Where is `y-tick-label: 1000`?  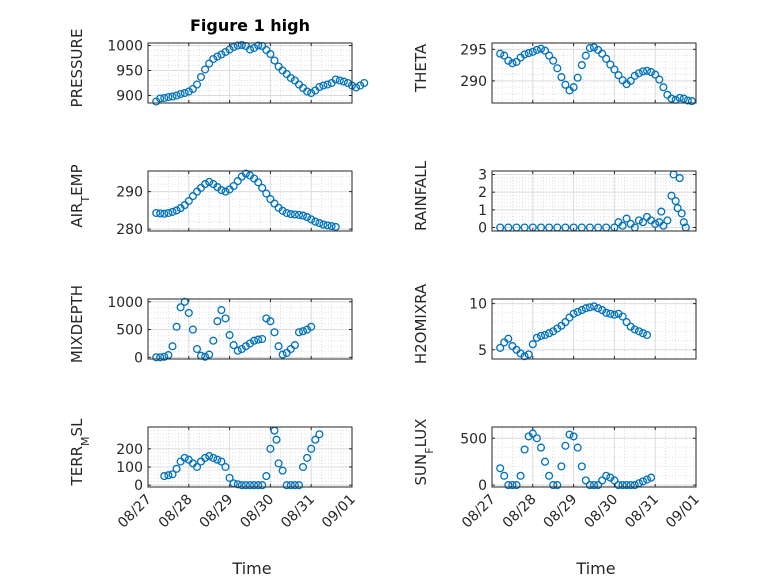 y-tick-label: 1000 is located at coordinates (125, 47).